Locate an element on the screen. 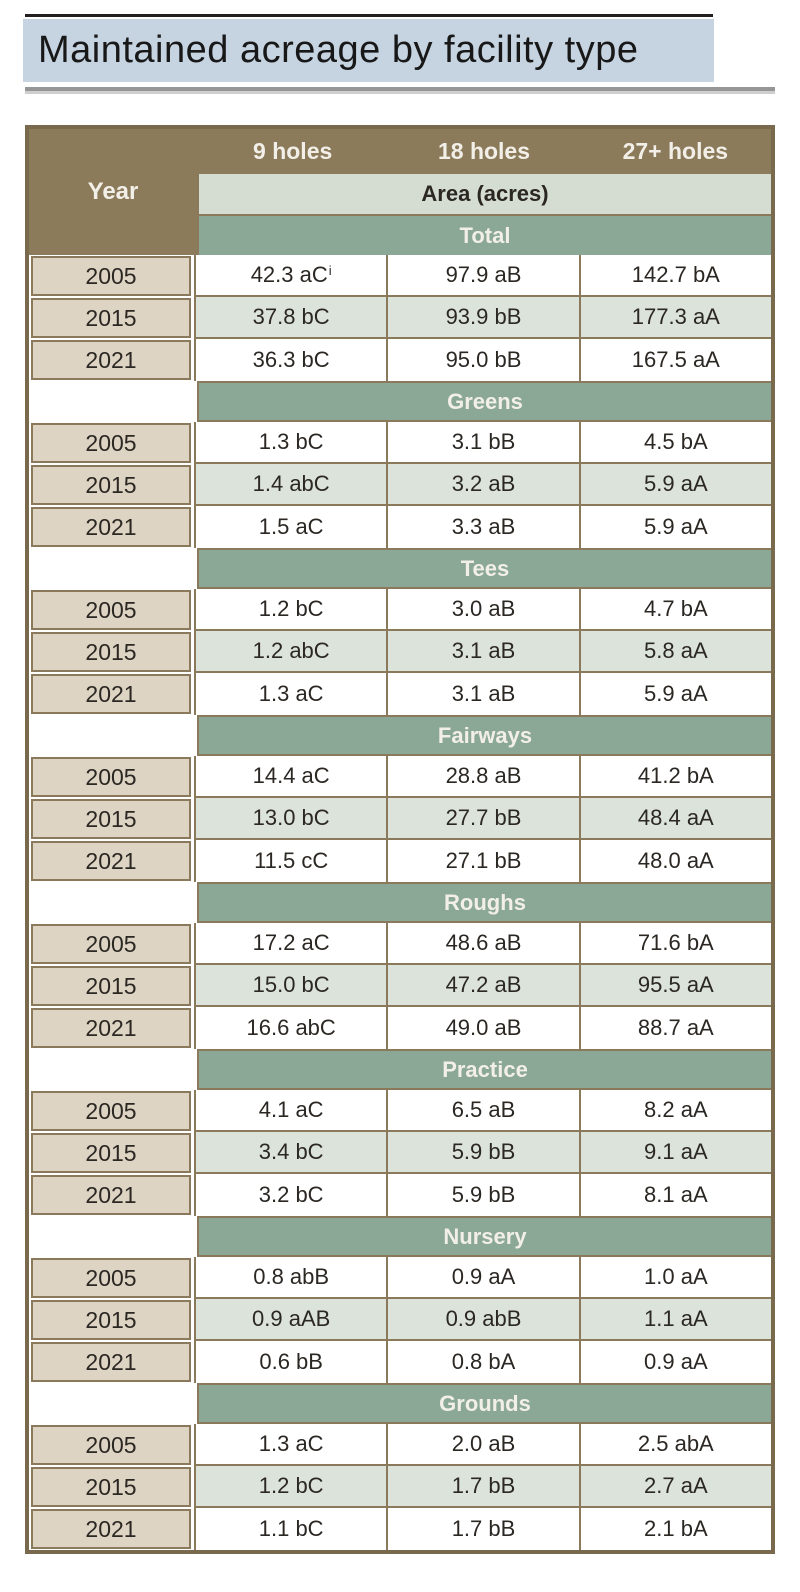 The width and height of the screenshot is (800, 1592). data-cell: 167.5 aA is located at coordinates (674, 360).